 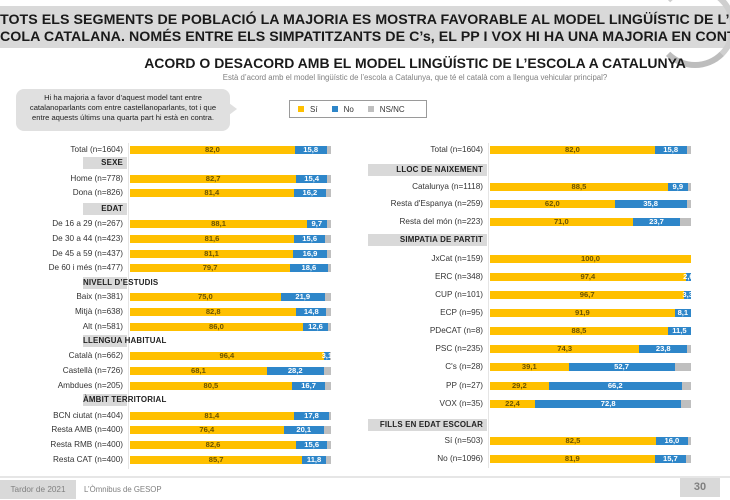 I want to click on bar-label-yes: 82,6, so click(x=213, y=444).